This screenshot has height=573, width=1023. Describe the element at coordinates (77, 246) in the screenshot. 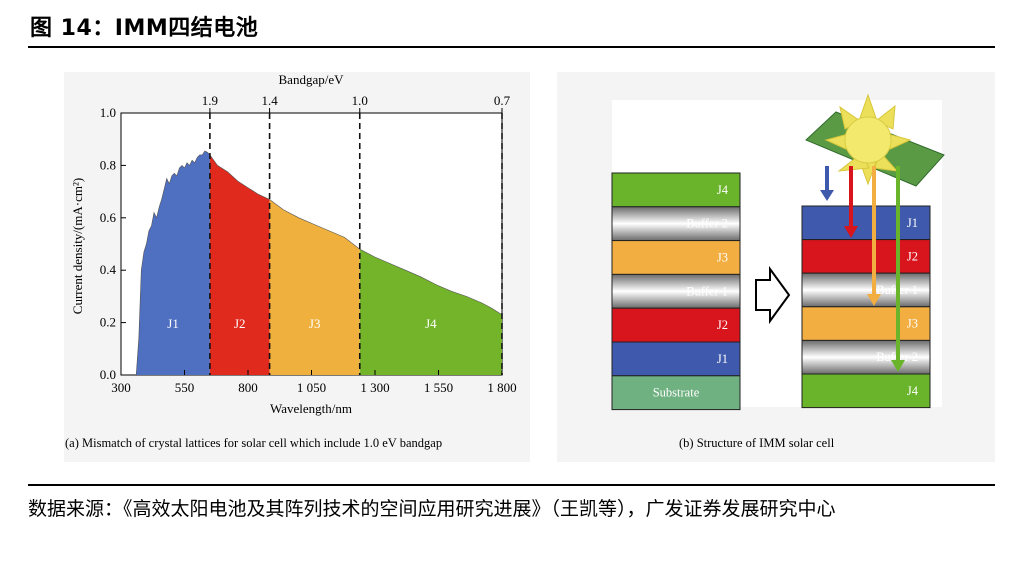

I see `y-axis-label: Current density/(mA·cm²)` at that location.